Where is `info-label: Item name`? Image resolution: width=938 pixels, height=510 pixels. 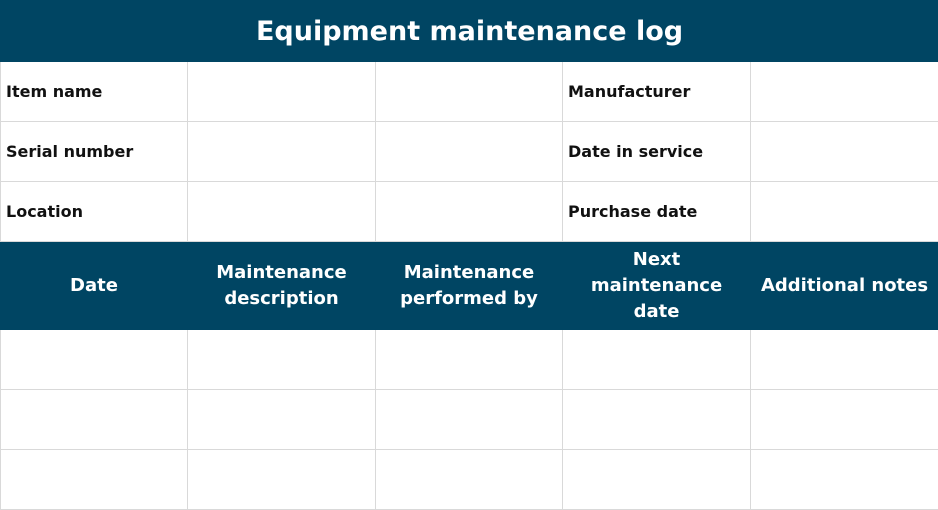 info-label: Item name is located at coordinates (94, 92).